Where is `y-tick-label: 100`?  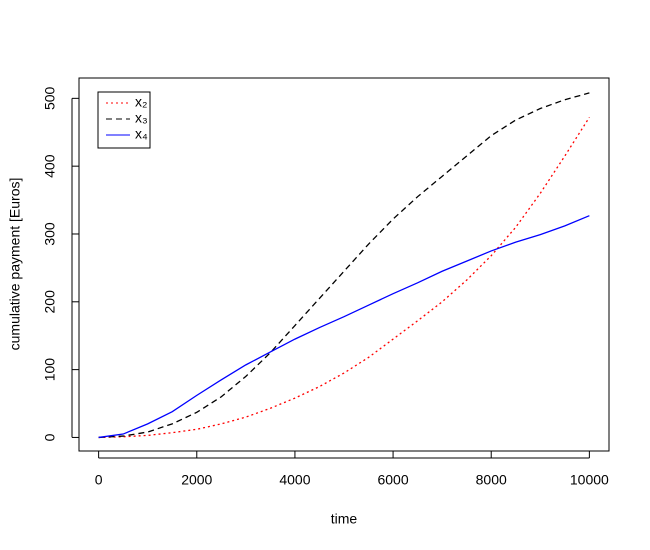
y-tick-label: 100 is located at coordinates (50, 370).